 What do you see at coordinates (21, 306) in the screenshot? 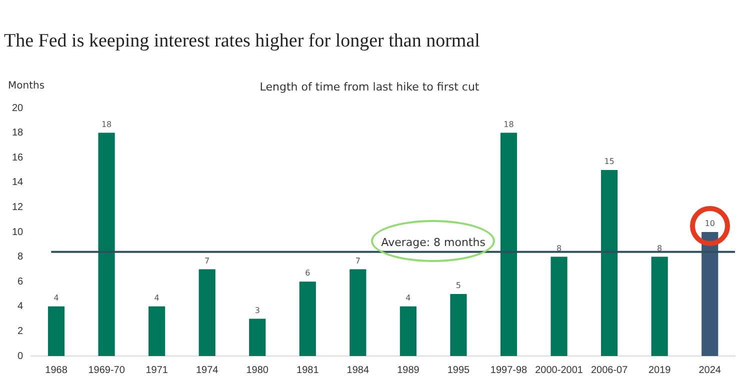
I see `y-tick-label: 4` at bounding box center [21, 306].